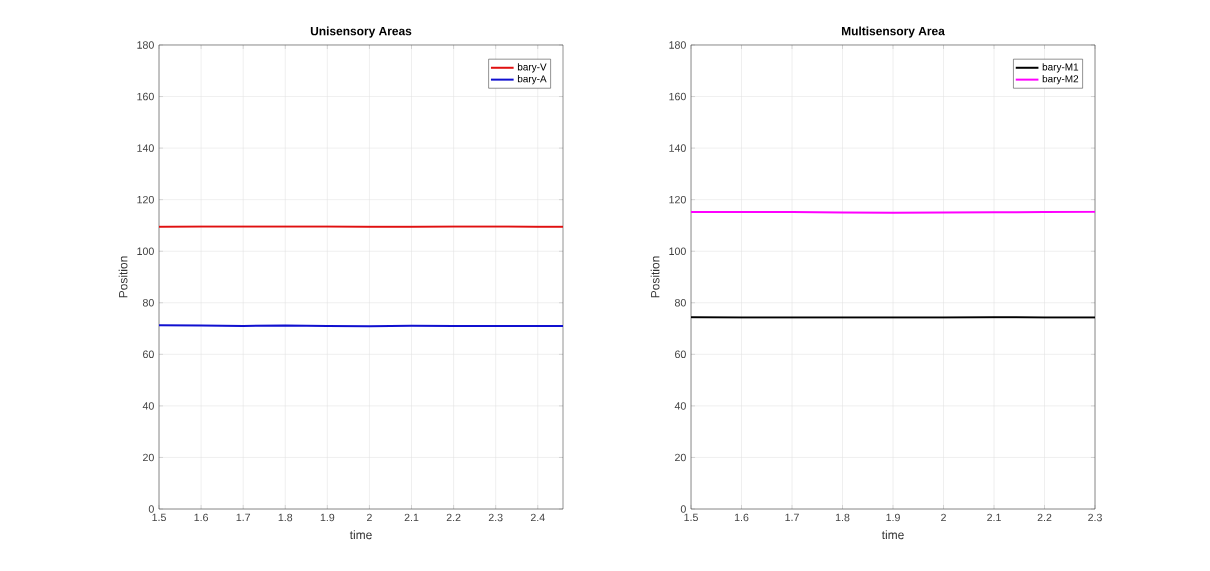 The width and height of the screenshot is (1210, 571). What do you see at coordinates (532, 80) in the screenshot?
I see `legend-label: bary-A` at bounding box center [532, 80].